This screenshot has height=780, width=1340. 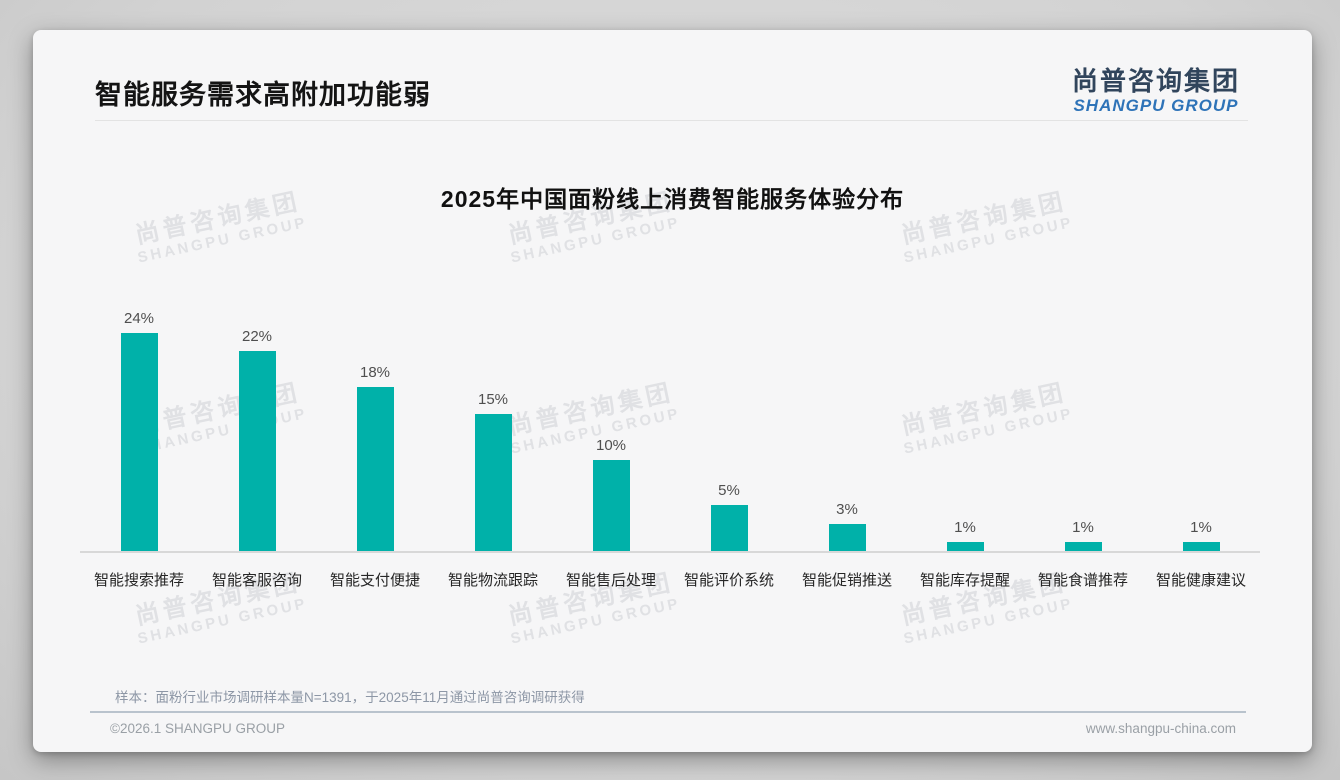 I want to click on category-label: 智能评价系统, so click(x=728, y=580).